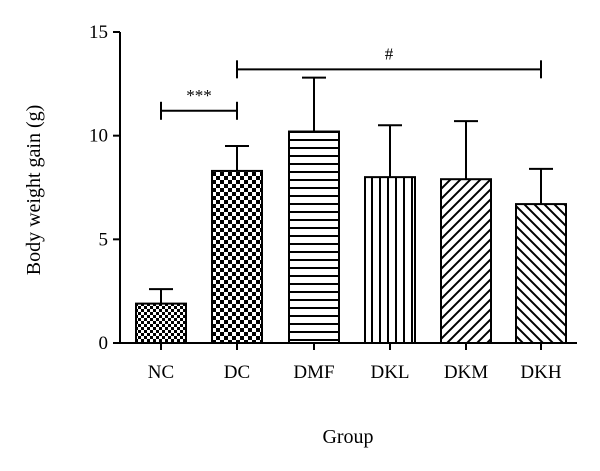 This screenshot has width=600, height=471. What do you see at coordinates (389, 53) in the screenshot?
I see `annotation-label: #` at bounding box center [389, 53].